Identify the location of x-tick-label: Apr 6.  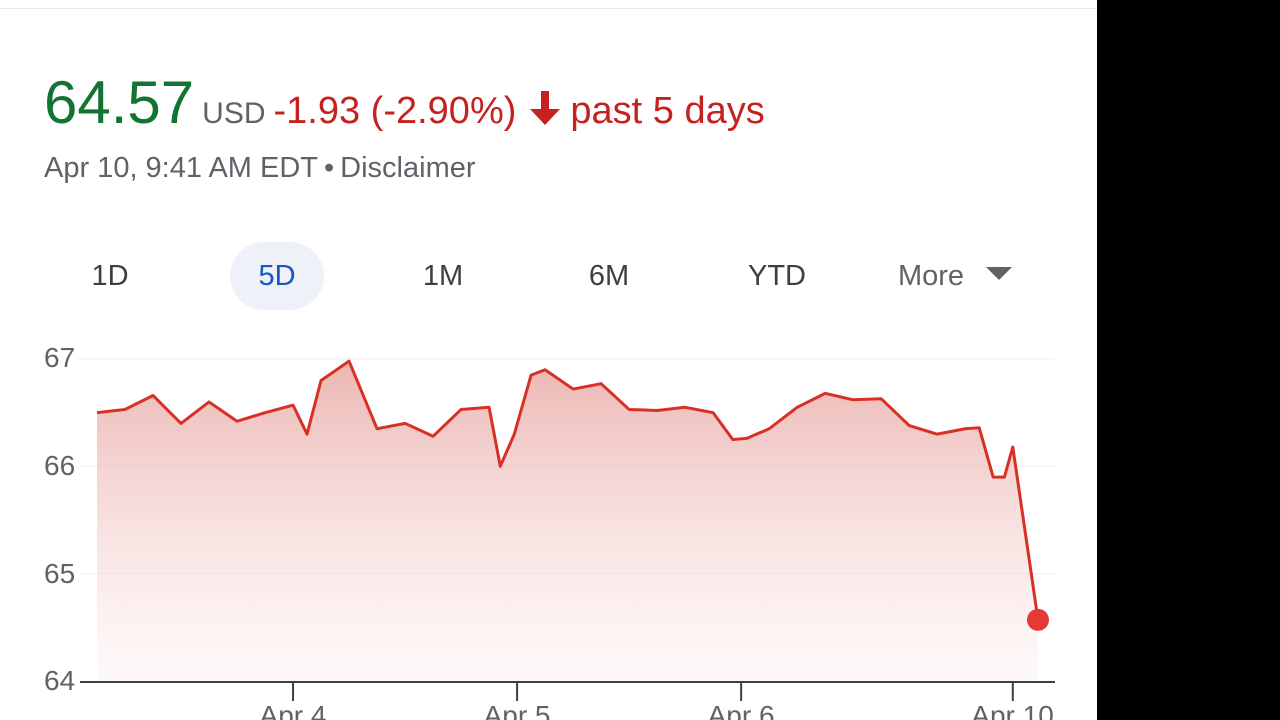
(741, 710).